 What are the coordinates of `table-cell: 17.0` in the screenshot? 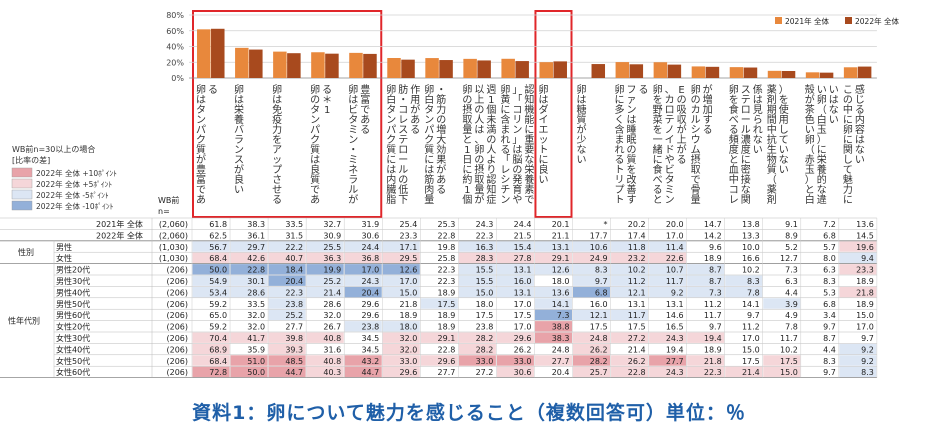 It's located at (408, 281).